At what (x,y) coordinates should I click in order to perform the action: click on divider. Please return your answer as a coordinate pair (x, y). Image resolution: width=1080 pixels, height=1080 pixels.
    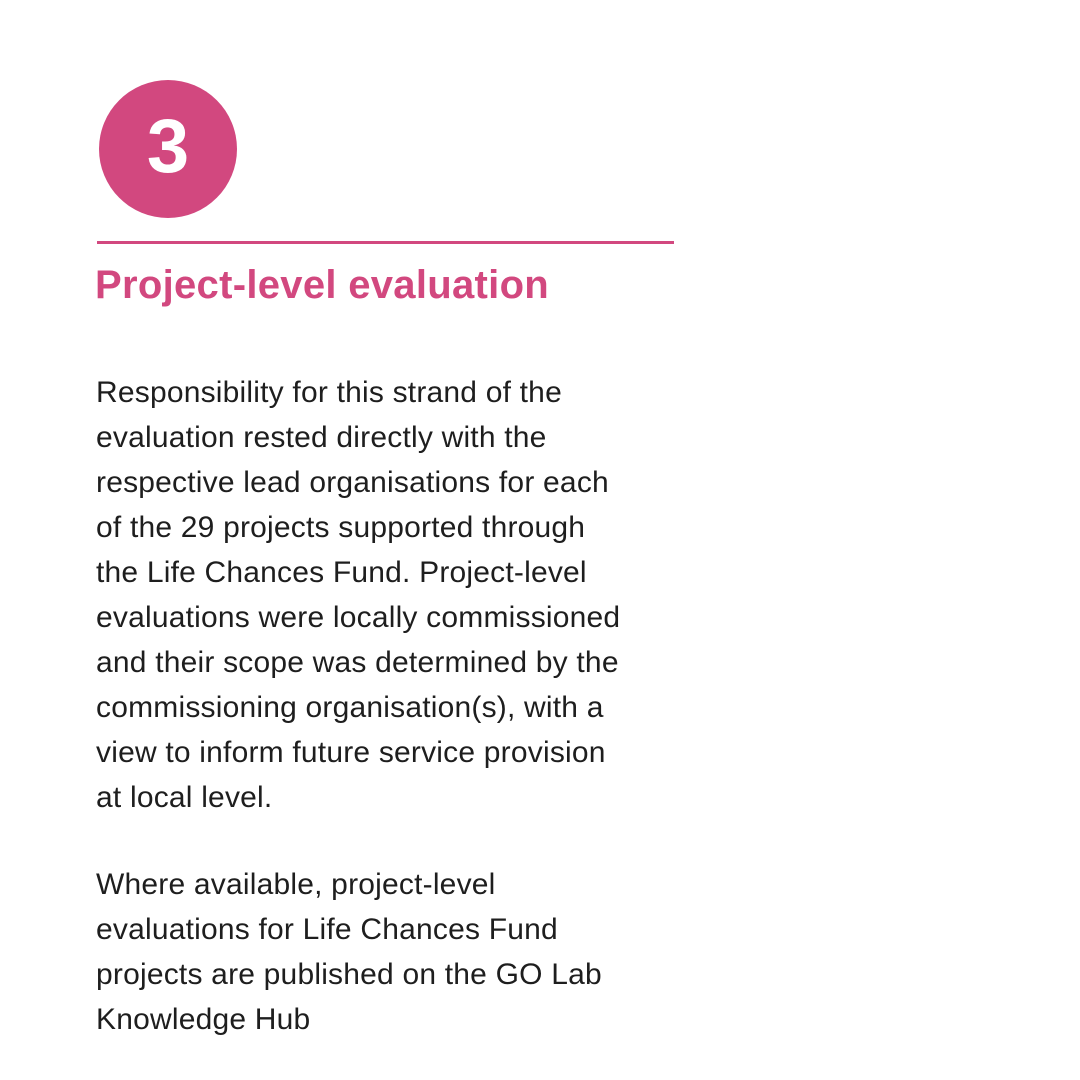
    Looking at the image, I should click on (385, 242).